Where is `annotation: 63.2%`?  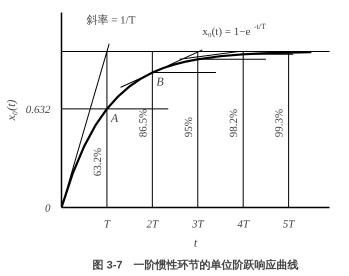 annotation: 63.2% is located at coordinates (98, 162).